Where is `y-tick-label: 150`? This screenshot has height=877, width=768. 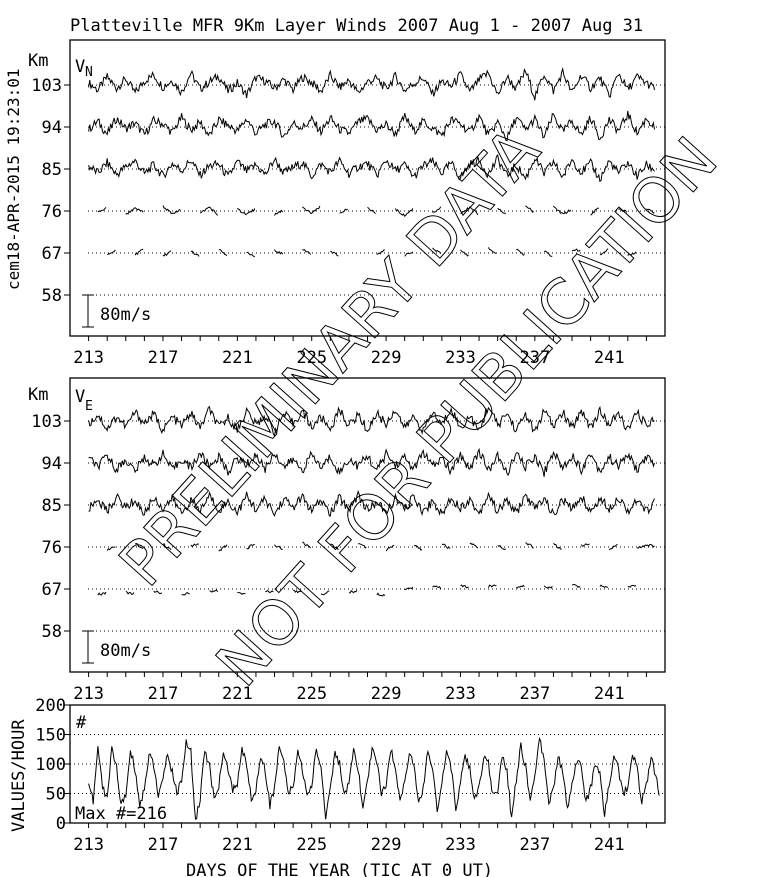
y-tick-label: 150 is located at coordinates (50, 736).